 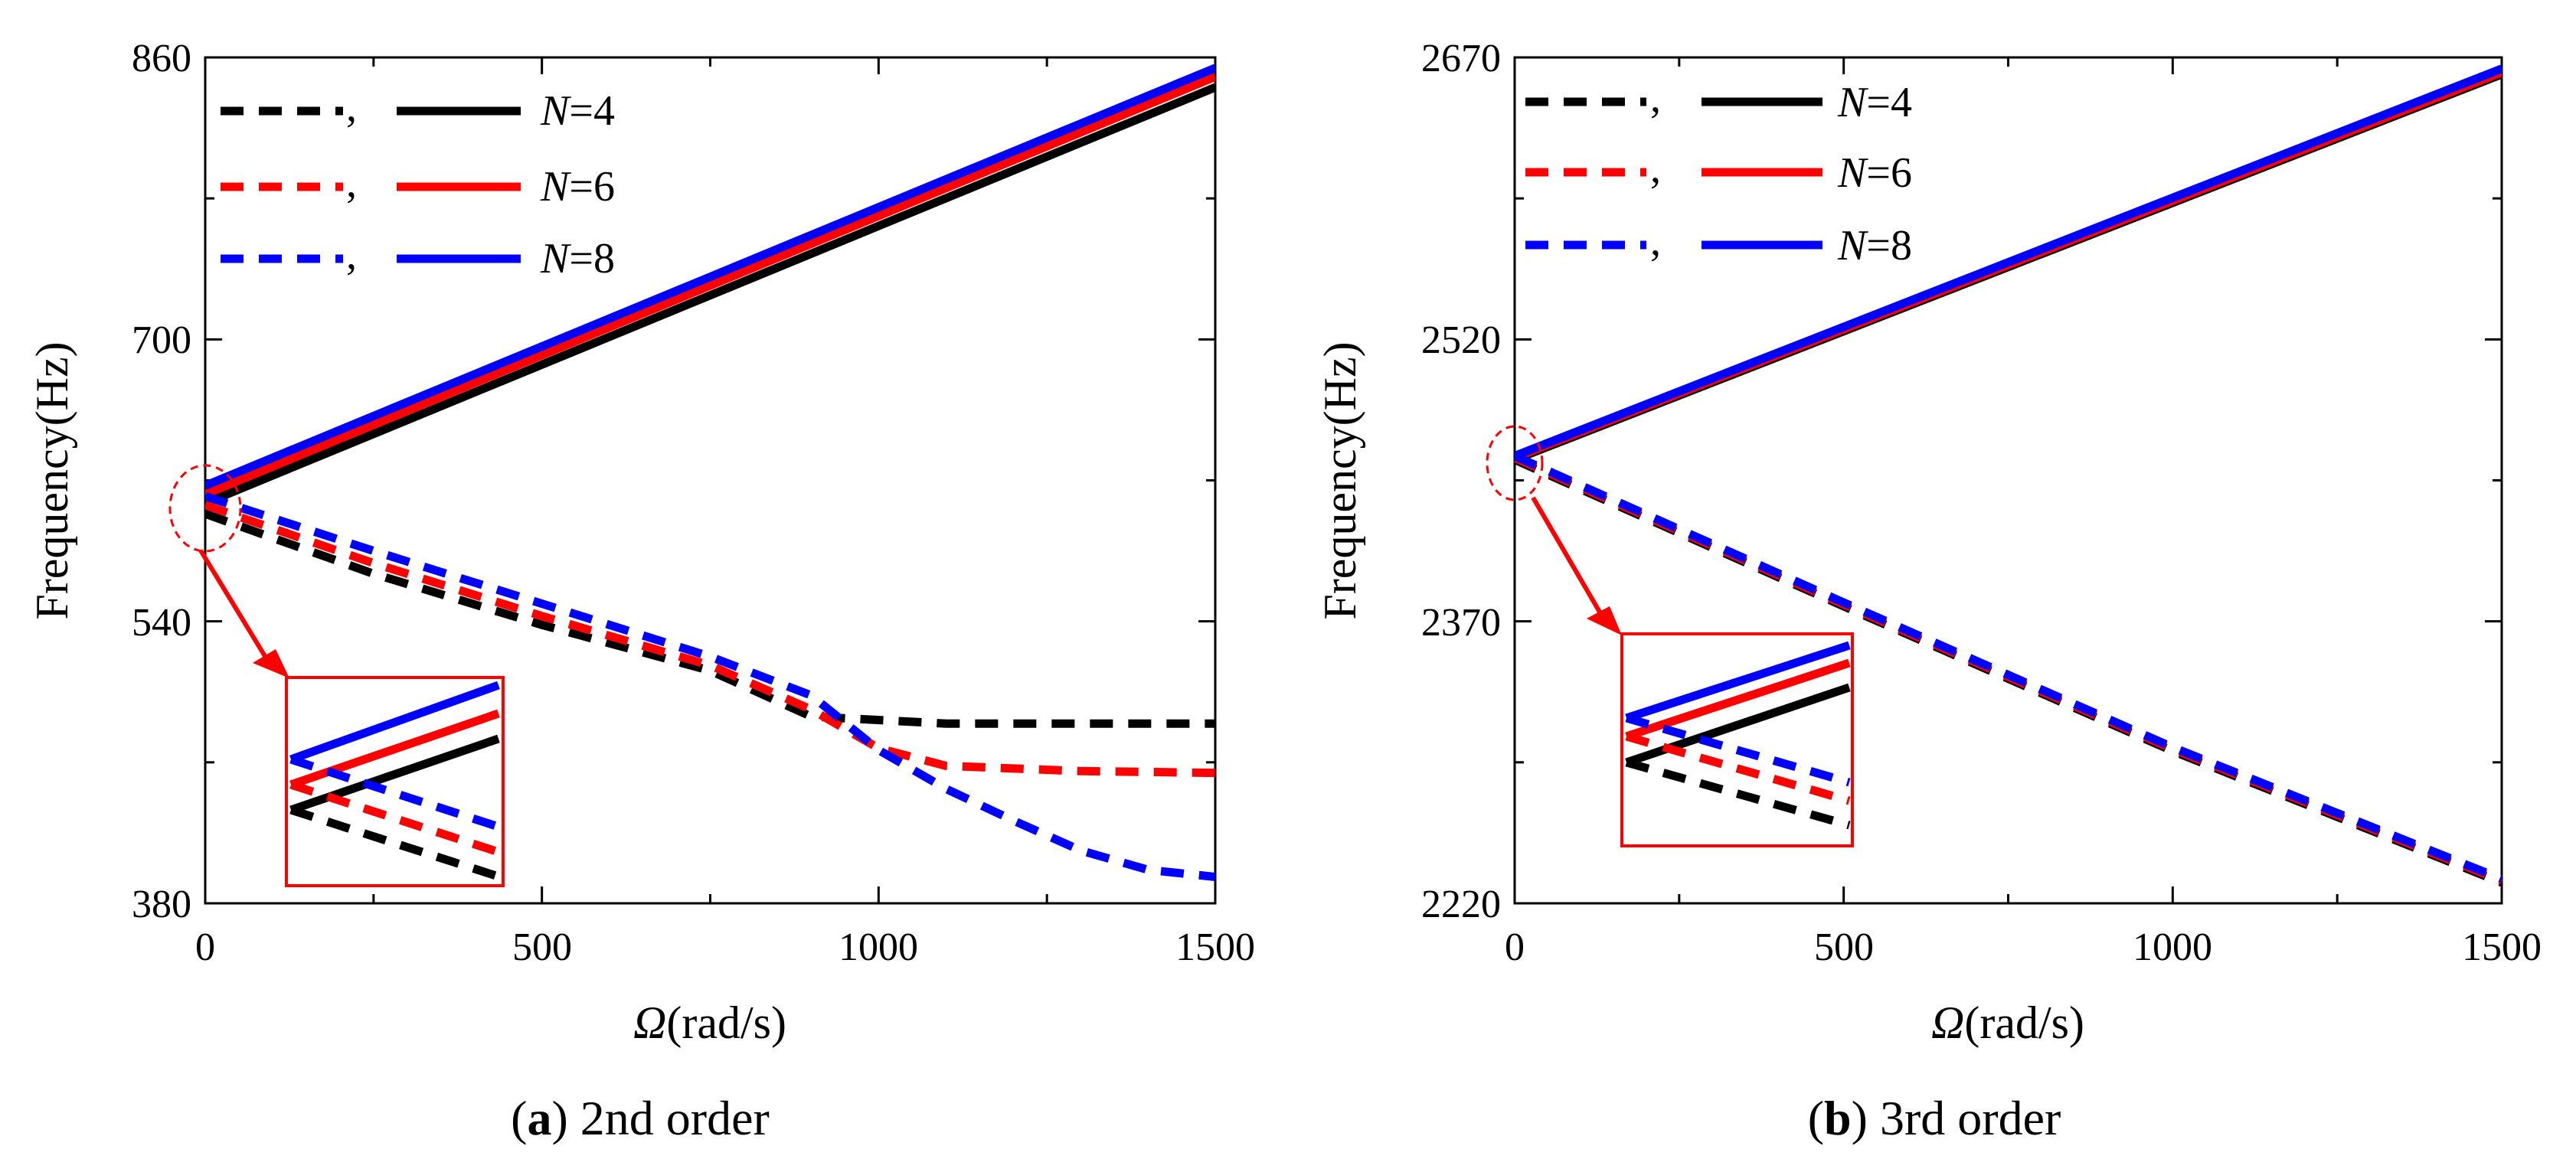 What do you see at coordinates (1340, 480) in the screenshot?
I see `y-axis-label-b: Frequency(Hz)` at bounding box center [1340, 480].